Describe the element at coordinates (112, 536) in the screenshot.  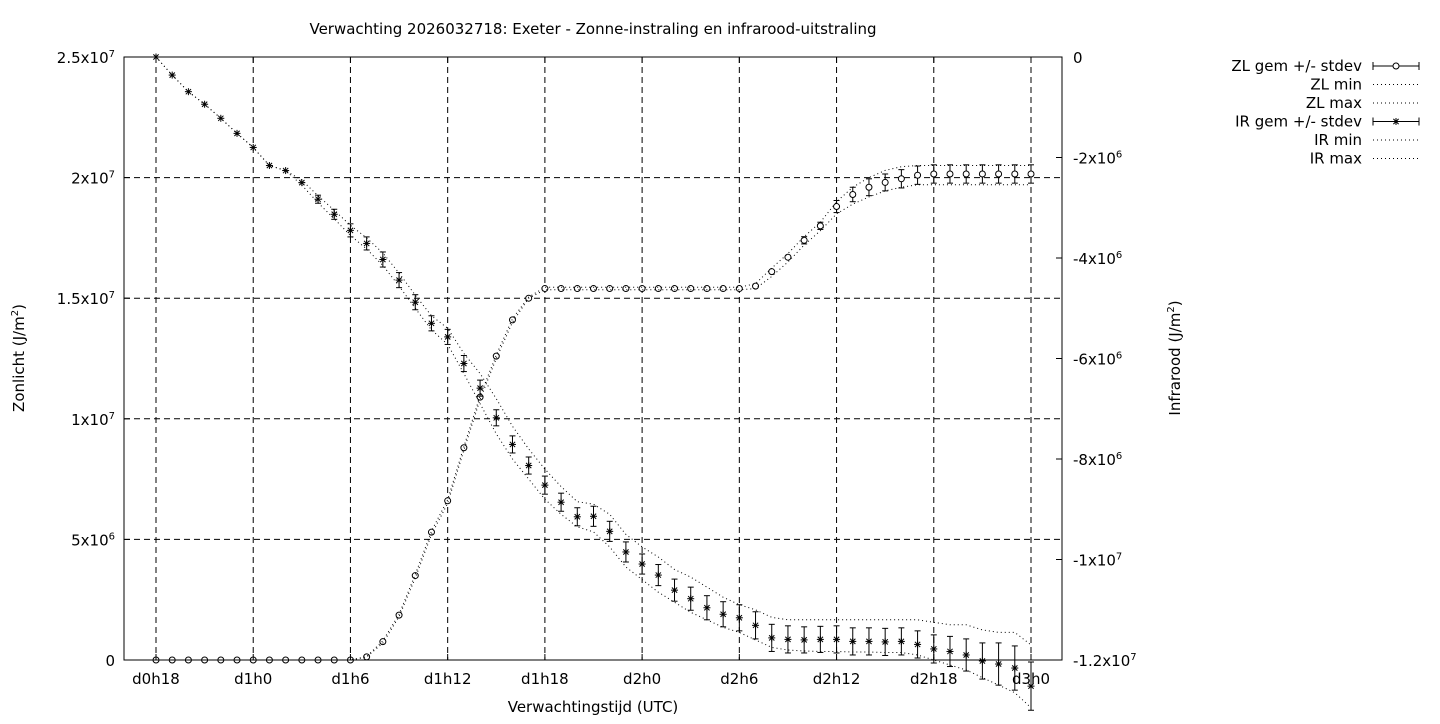
I see `y-tick-label-exp: 6` at that location.